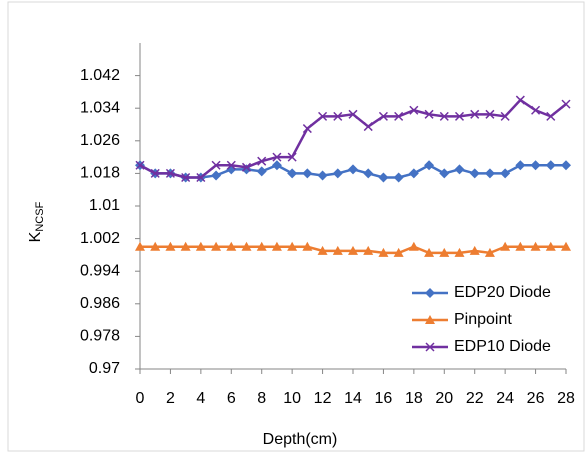 The height and width of the screenshot is (452, 587). What do you see at coordinates (292, 398) in the screenshot?
I see `x-tick-label: 10` at bounding box center [292, 398].